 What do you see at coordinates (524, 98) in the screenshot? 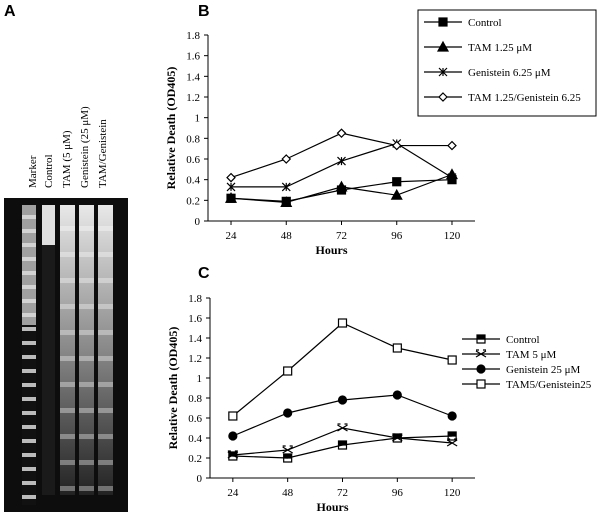
I see `legend-label: TAM 1.25/Genistein 6.25` at bounding box center [524, 98].